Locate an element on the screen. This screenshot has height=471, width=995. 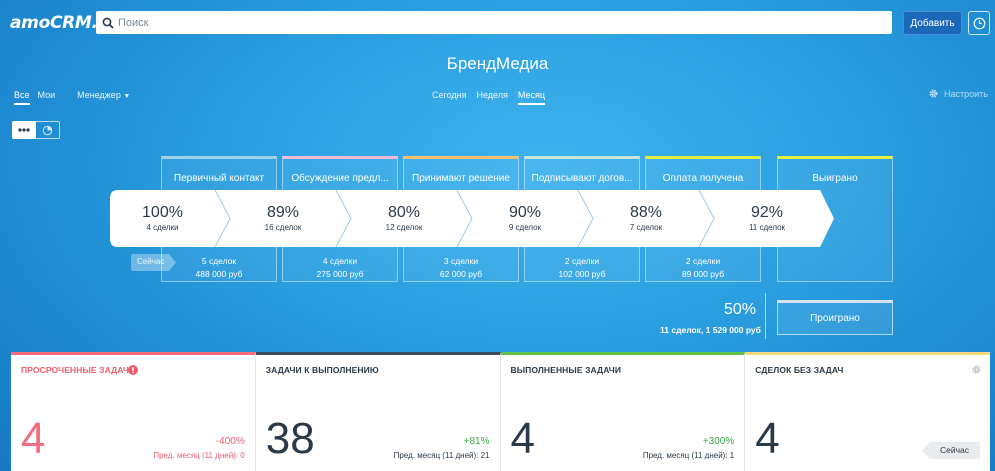
stage-sum: 89 000 руб is located at coordinates (703, 274).